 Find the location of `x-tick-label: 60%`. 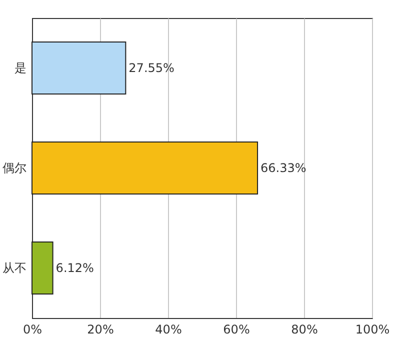

x-tick-label: 60% is located at coordinates (236, 329).